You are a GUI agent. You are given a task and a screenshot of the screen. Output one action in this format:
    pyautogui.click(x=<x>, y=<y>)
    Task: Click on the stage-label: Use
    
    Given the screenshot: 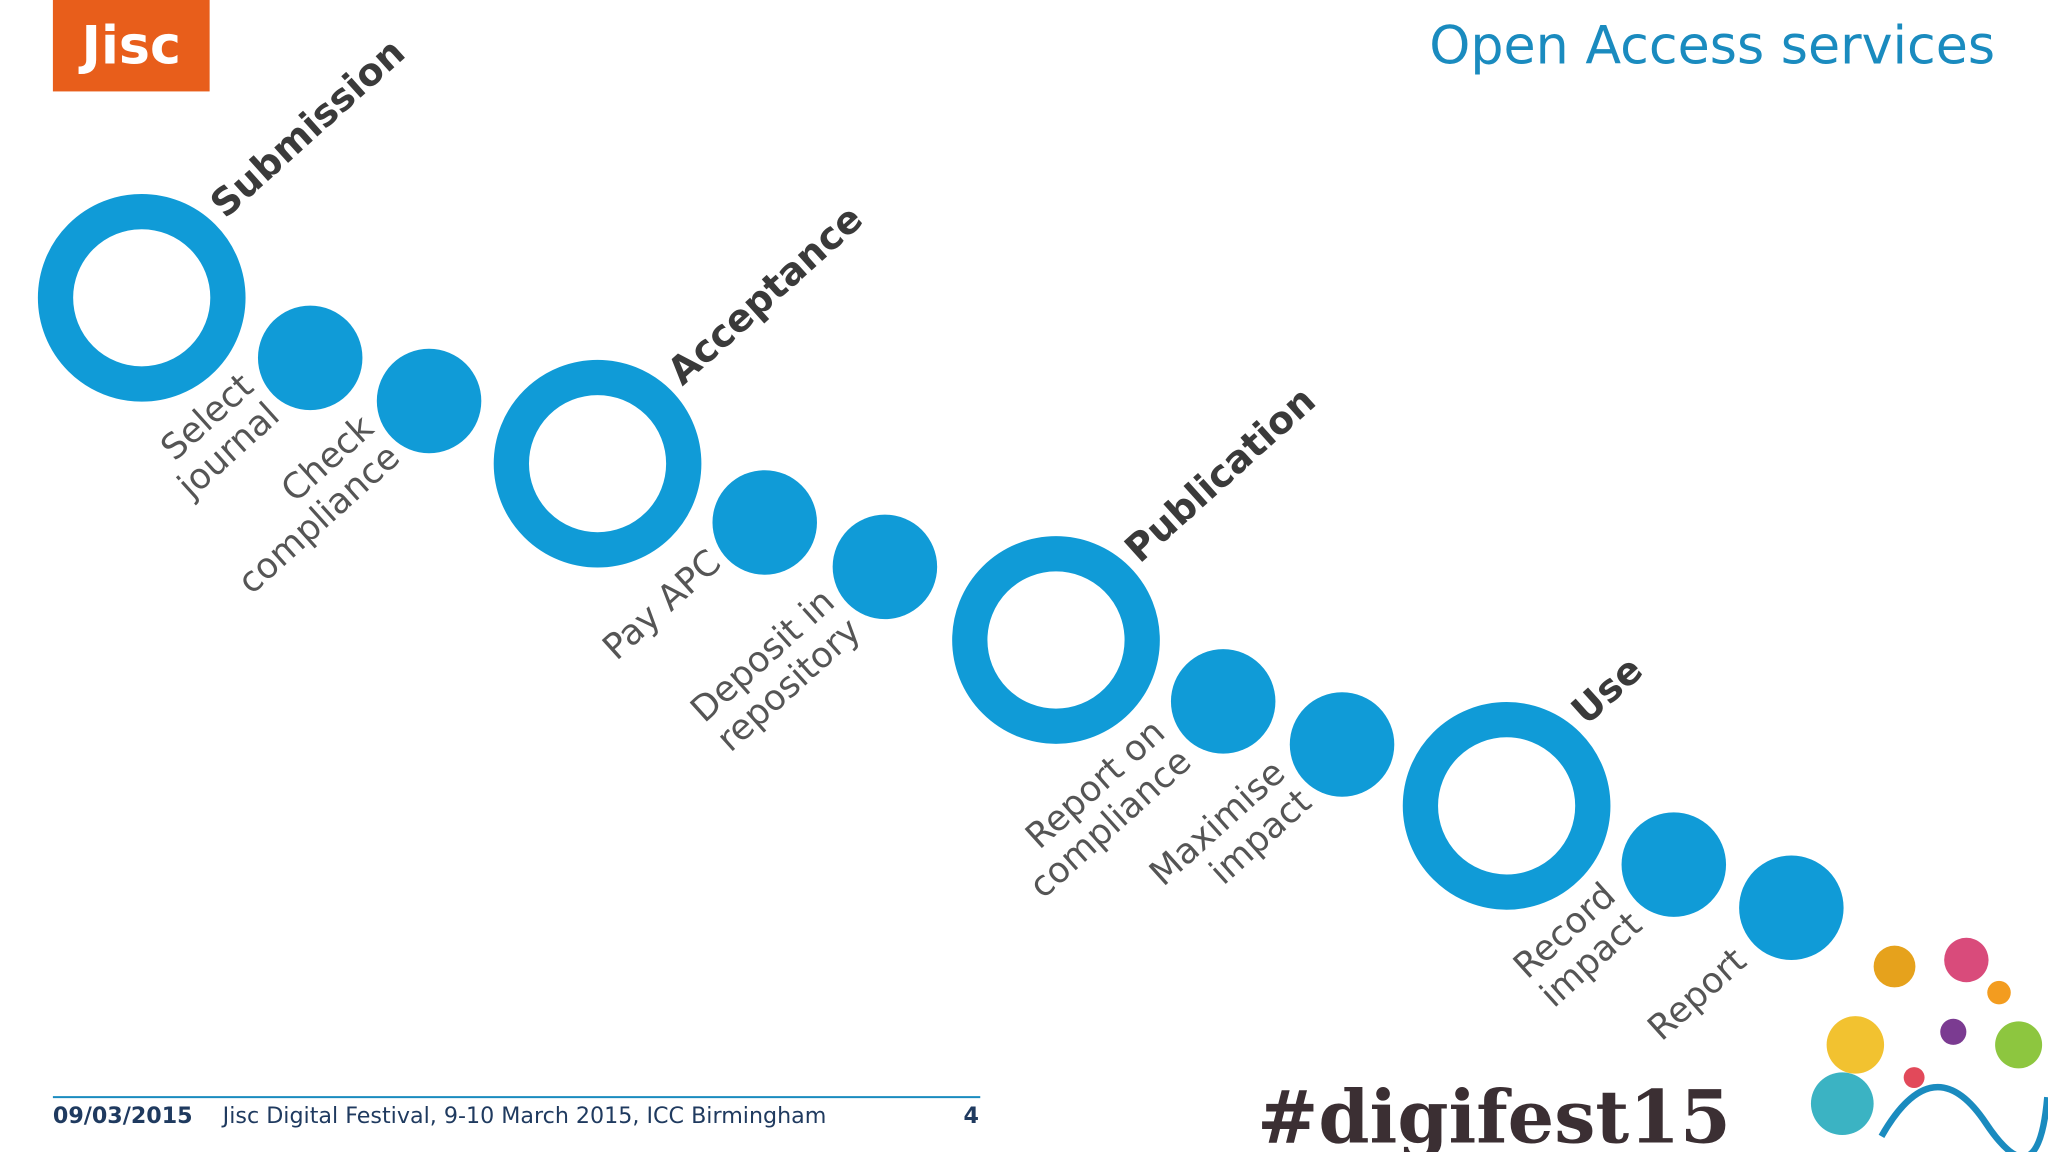 What is the action you would take?
    pyautogui.click(x=1607, y=690)
    